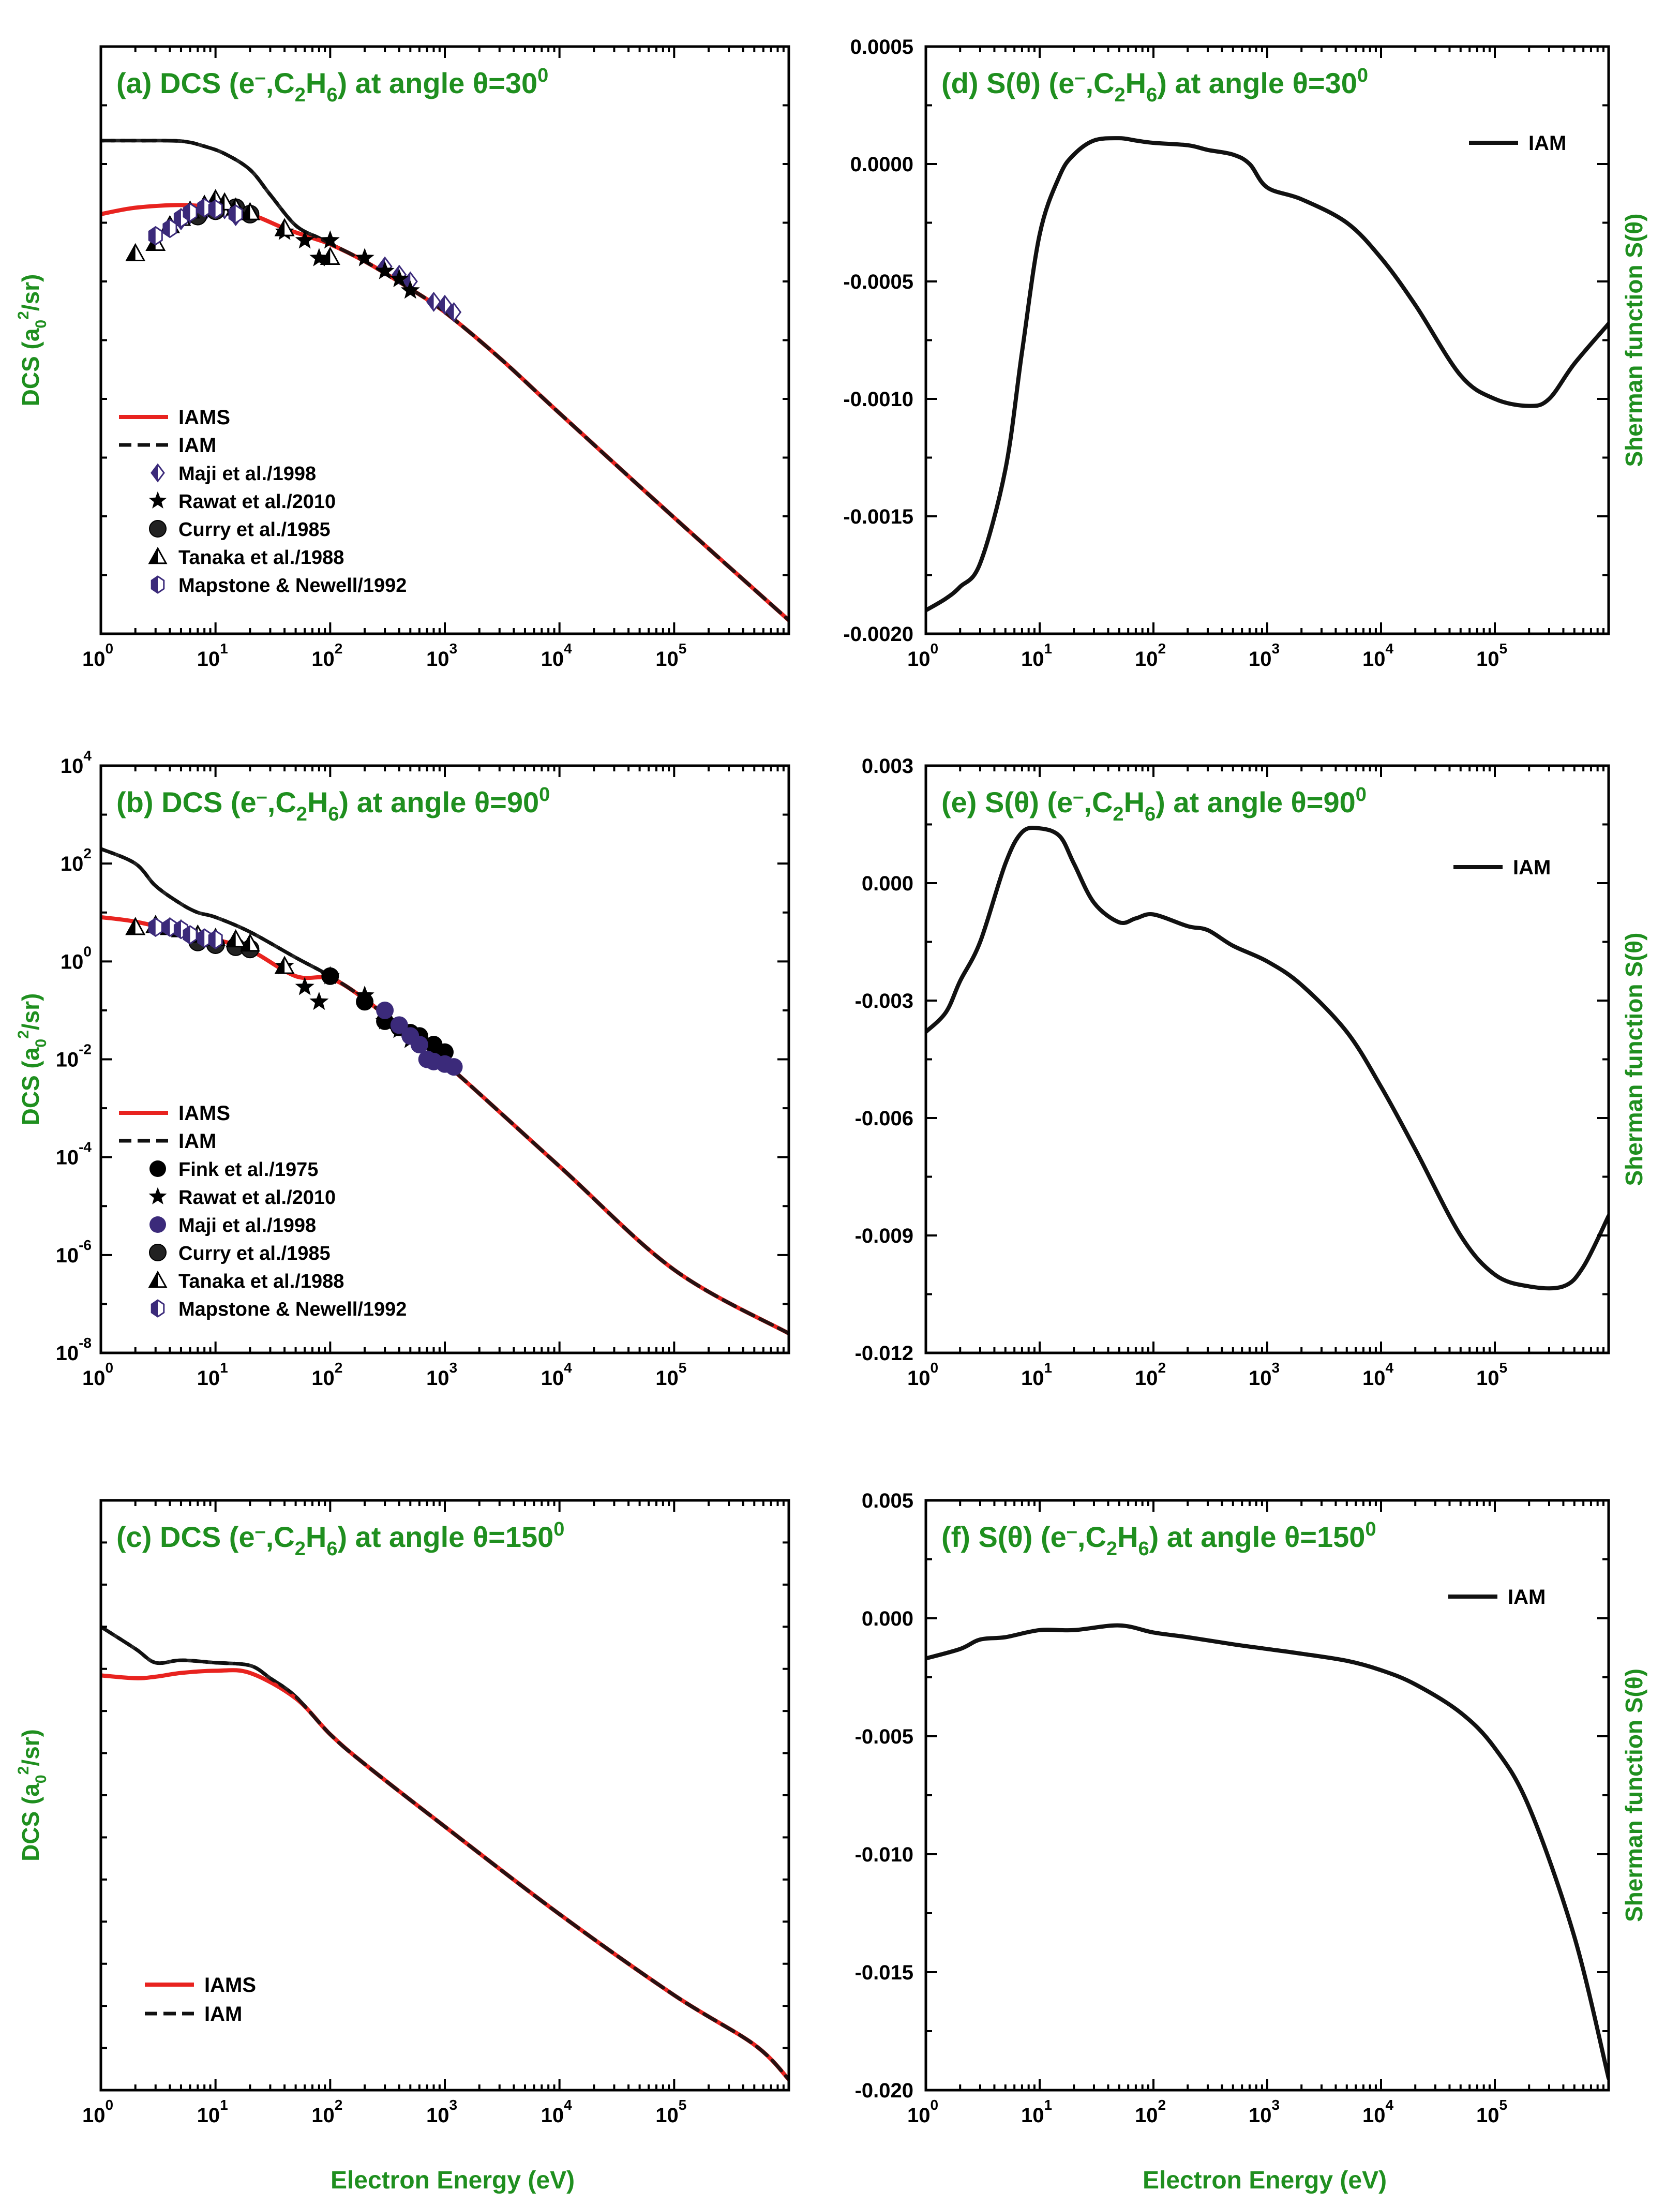 The height and width of the screenshot is (2205, 1680). What do you see at coordinates (339, 648) in the screenshot?
I see `x-tick-exp: 2` at bounding box center [339, 648].